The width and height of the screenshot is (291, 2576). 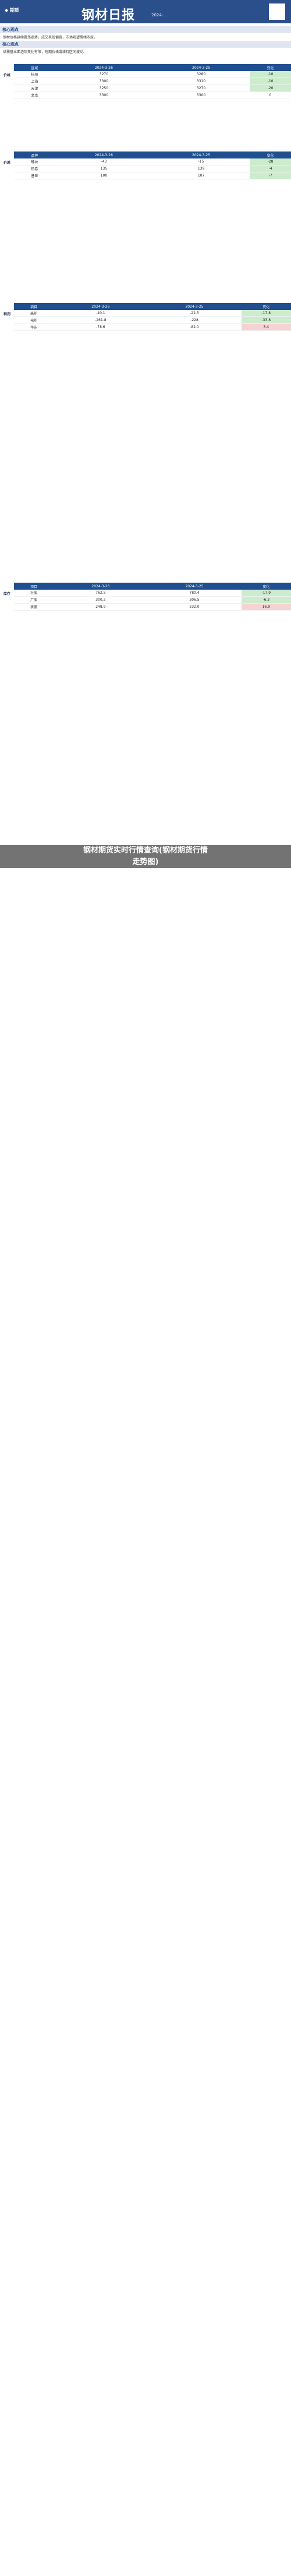 I want to click on table-cell: -228, so click(x=194, y=320).